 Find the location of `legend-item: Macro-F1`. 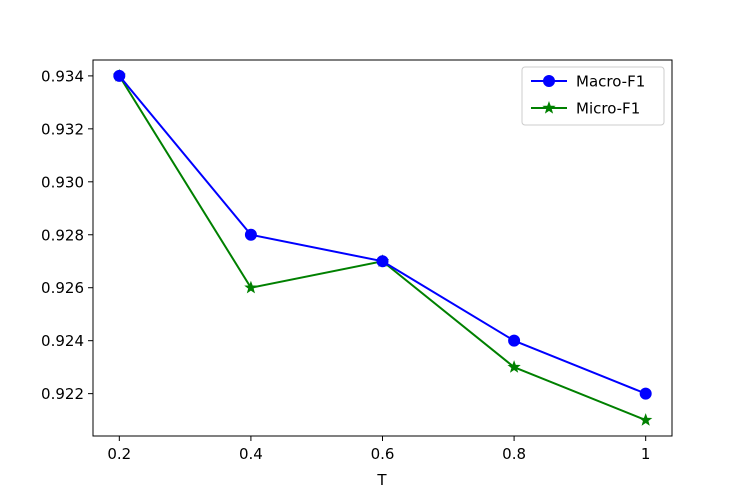

legend-item: Macro-F1 is located at coordinates (588, 82).